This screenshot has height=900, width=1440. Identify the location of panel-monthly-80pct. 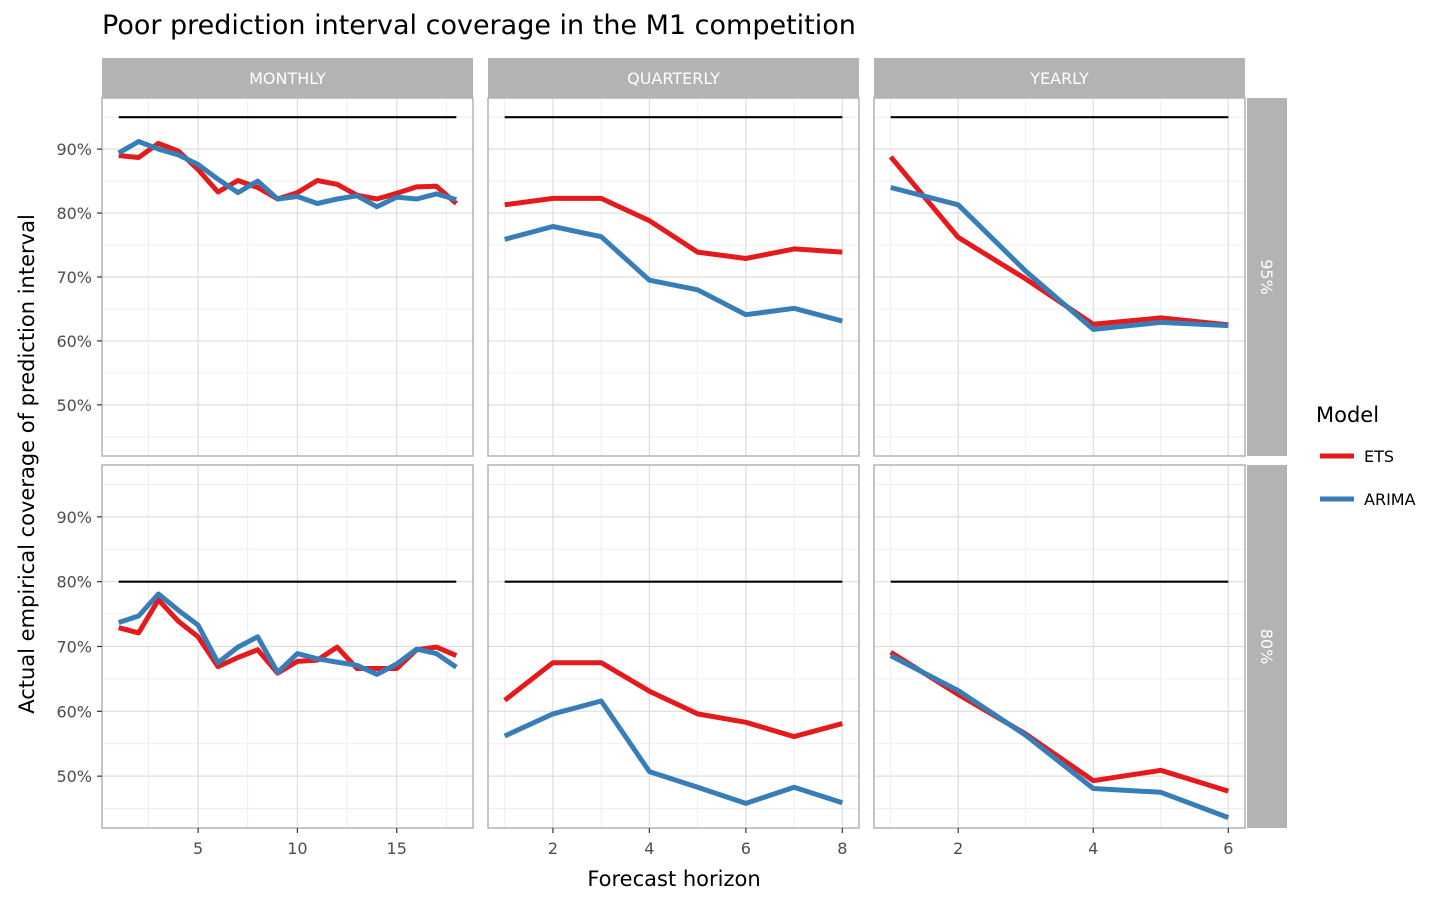
(287, 646).